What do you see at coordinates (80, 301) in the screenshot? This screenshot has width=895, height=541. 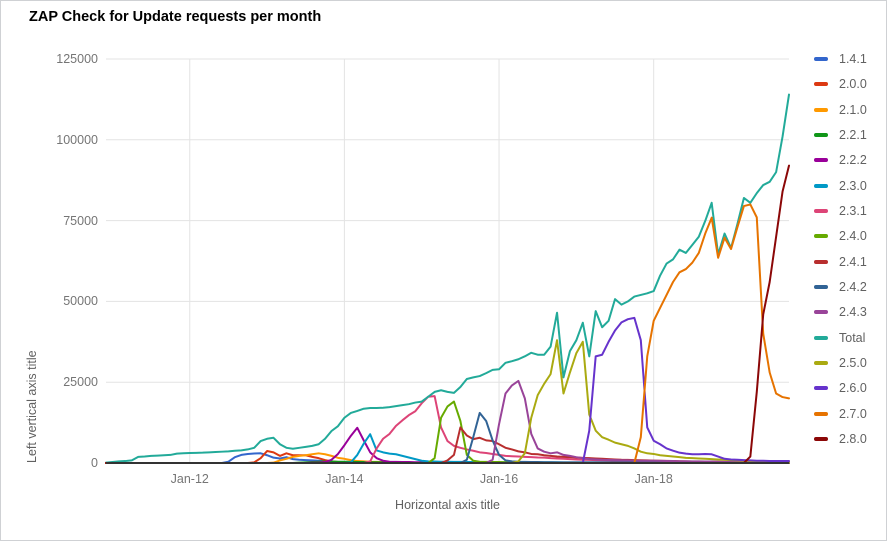 I see `y-tick-label: 50000` at bounding box center [80, 301].